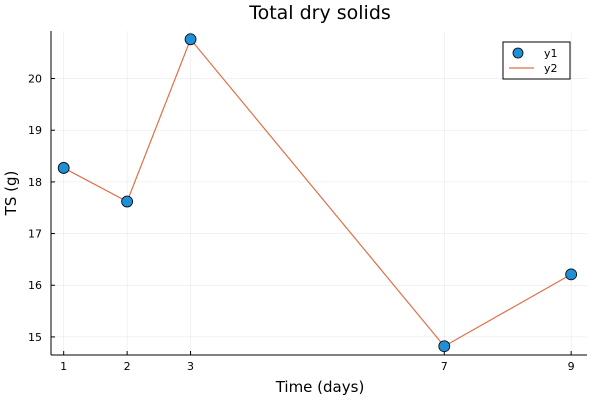  I want to click on x-tick-label: 3, so click(190, 366).